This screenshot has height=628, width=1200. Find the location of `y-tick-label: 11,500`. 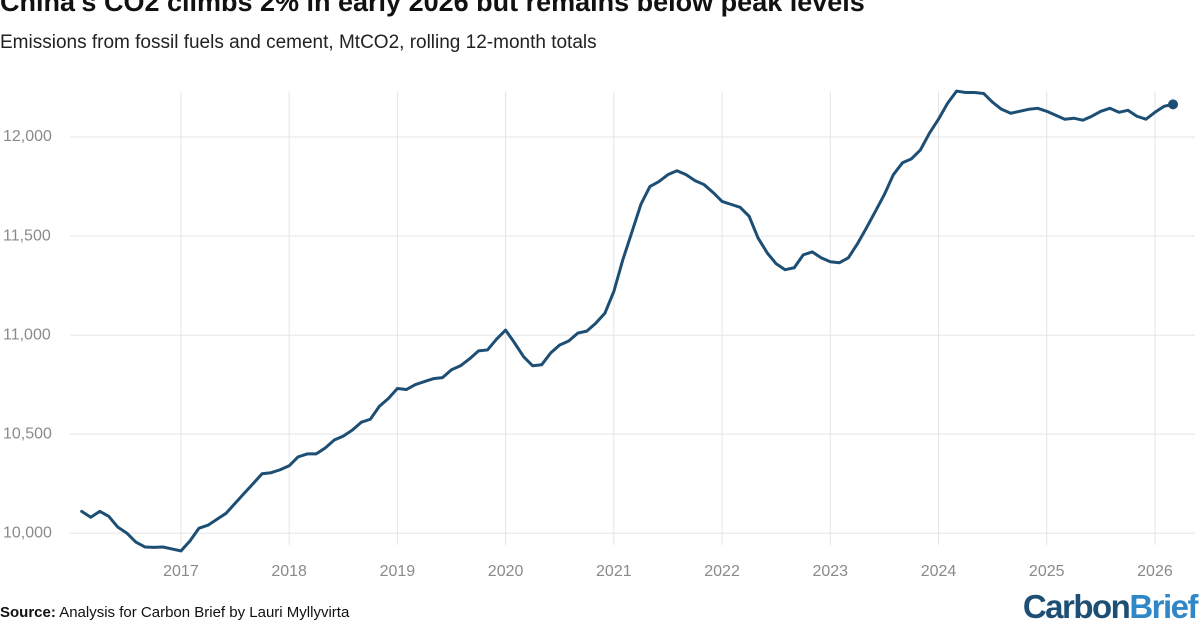

y-tick-label: 11,500 is located at coordinates (27, 235).